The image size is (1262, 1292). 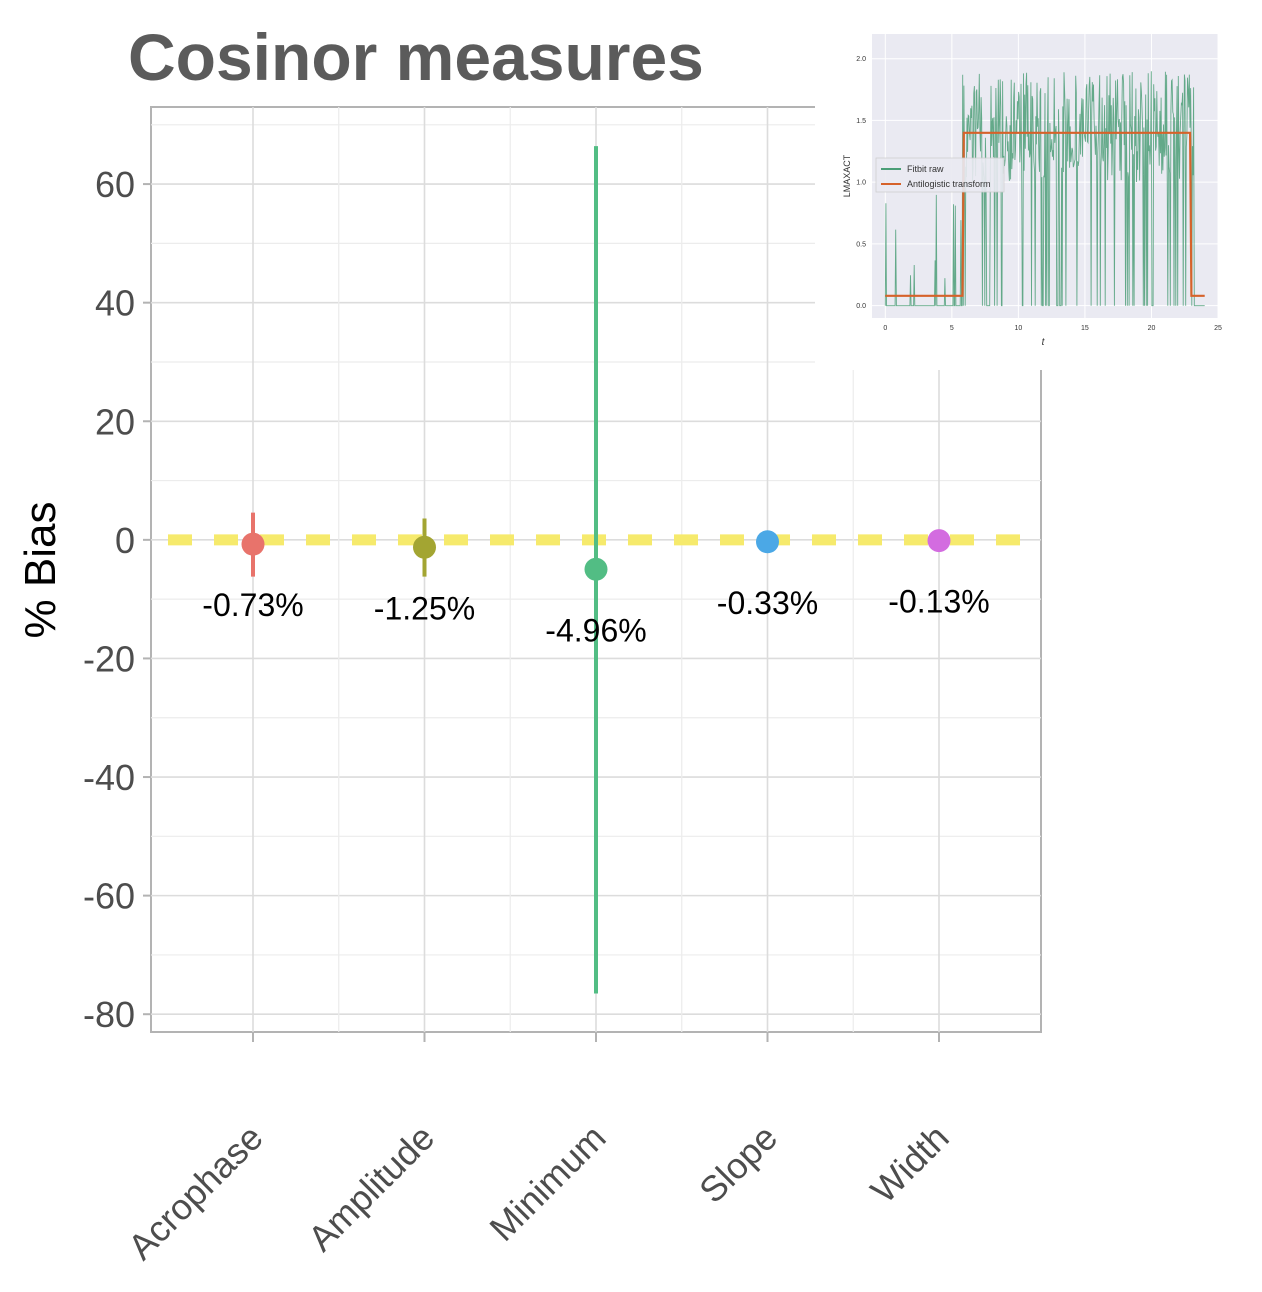 I want to click on y-tick-label: 20, so click(x=115, y=421).